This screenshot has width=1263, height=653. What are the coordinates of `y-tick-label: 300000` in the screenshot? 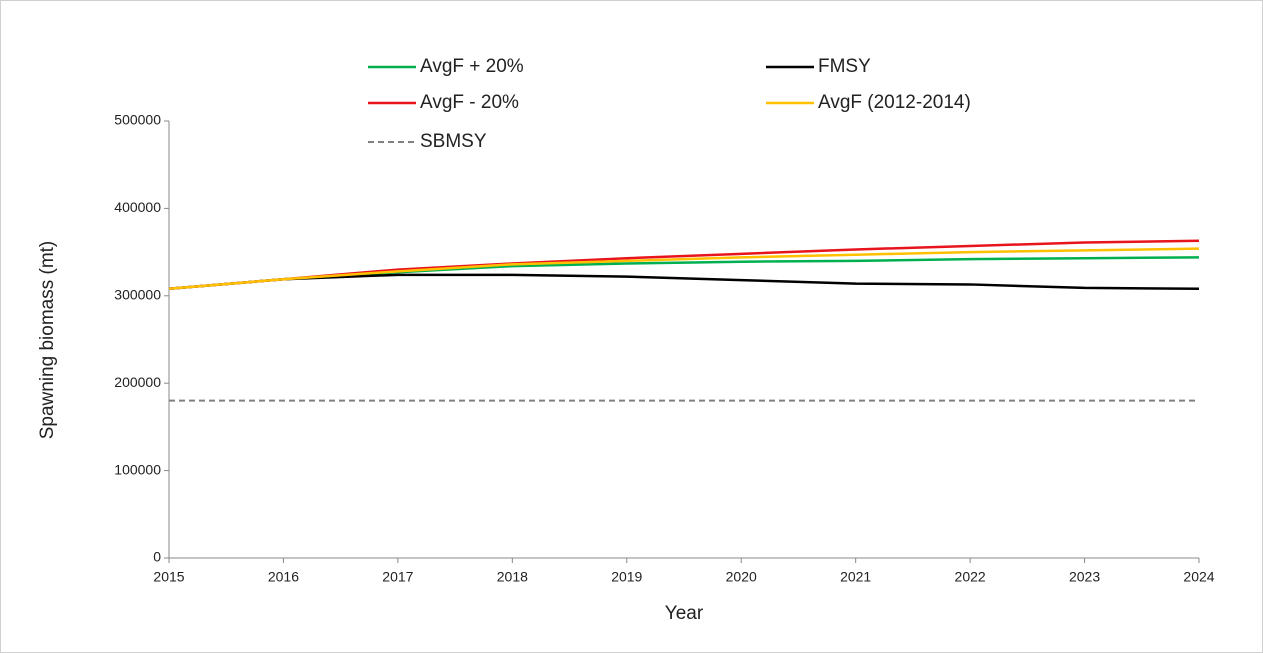 It's located at (137, 295).